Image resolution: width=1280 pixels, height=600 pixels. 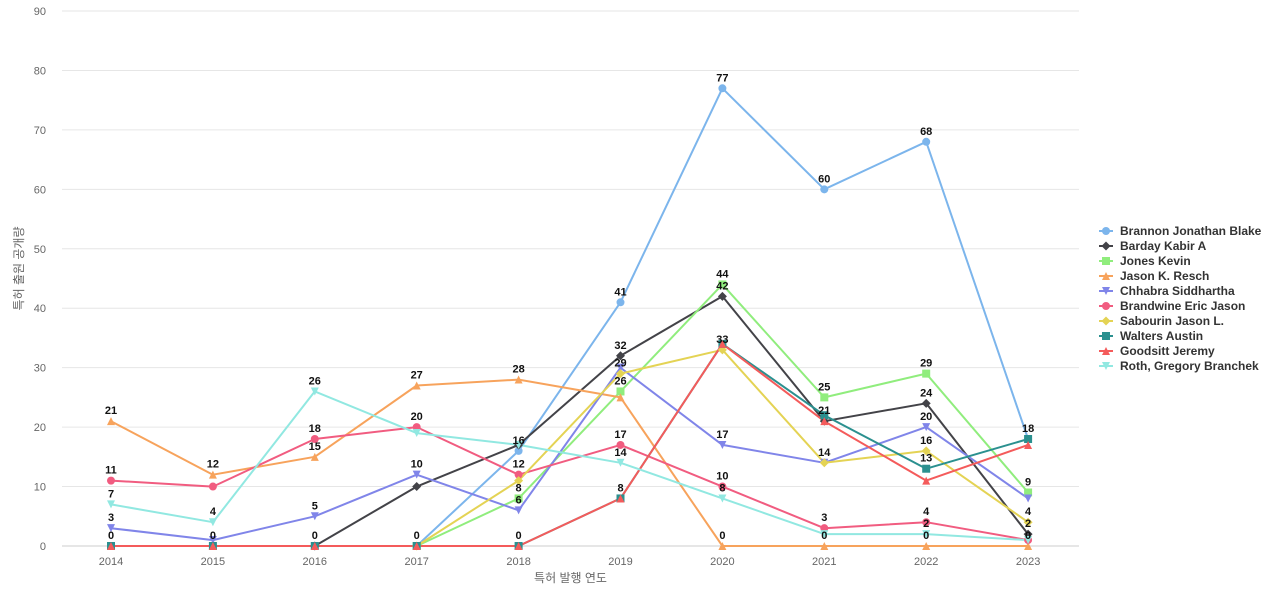 What do you see at coordinates (824, 518) in the screenshot?
I see `data-label: 3` at bounding box center [824, 518].